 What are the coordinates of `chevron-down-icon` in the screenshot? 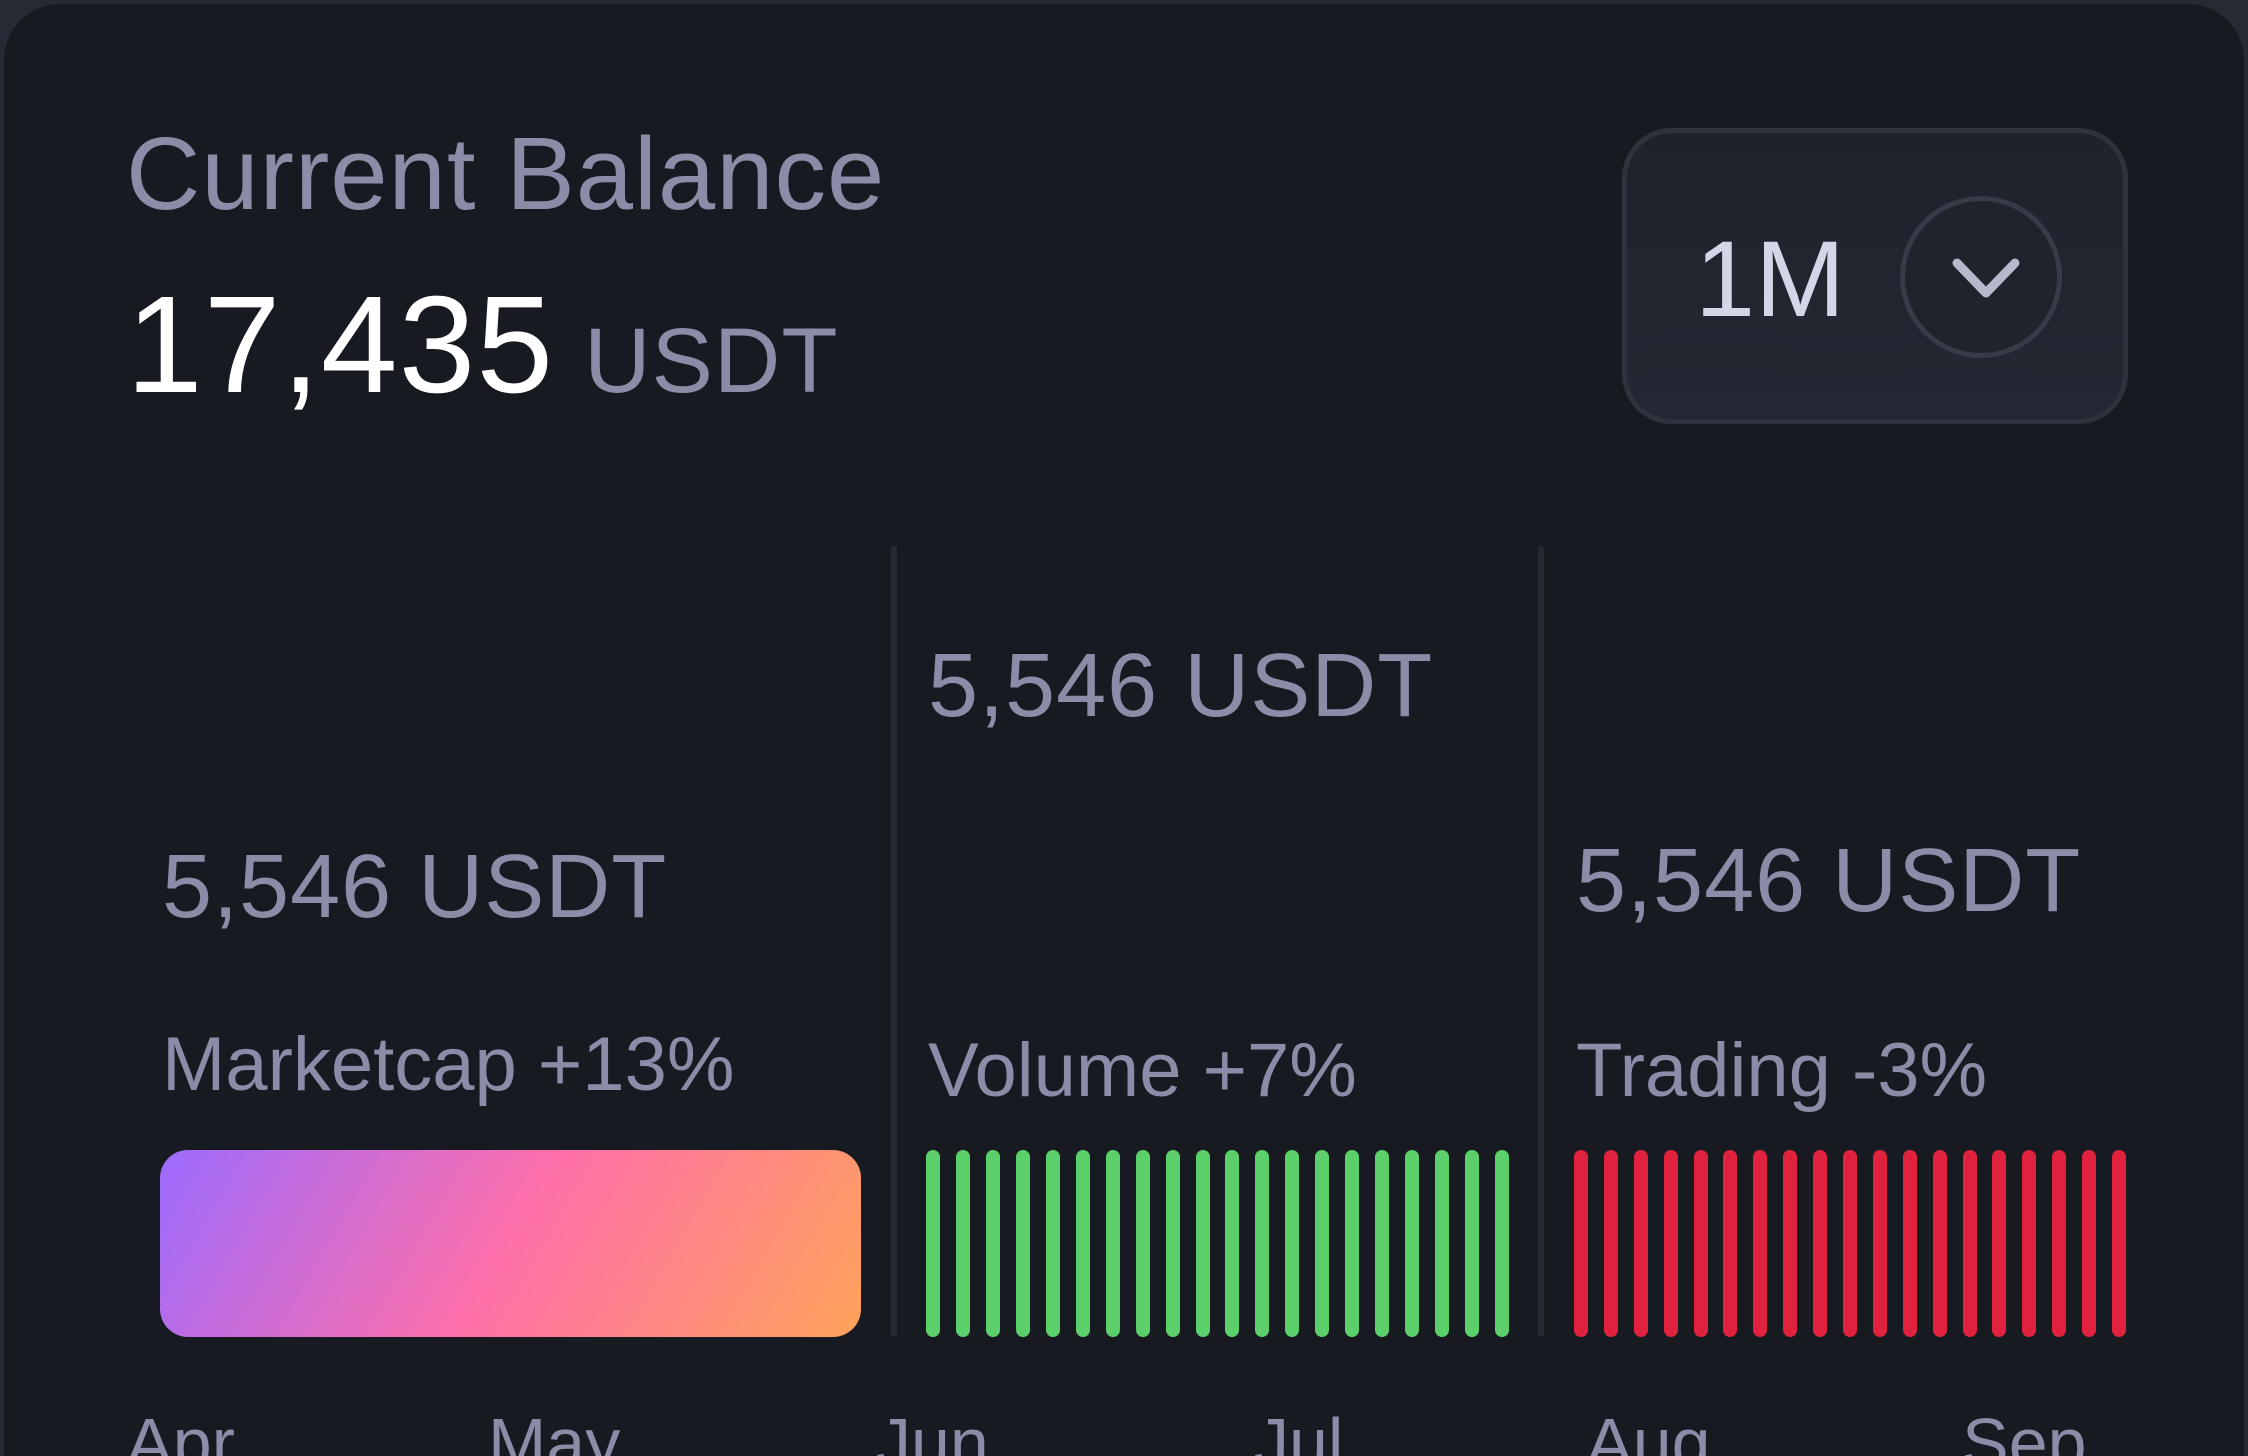 It's located at (1986, 278).